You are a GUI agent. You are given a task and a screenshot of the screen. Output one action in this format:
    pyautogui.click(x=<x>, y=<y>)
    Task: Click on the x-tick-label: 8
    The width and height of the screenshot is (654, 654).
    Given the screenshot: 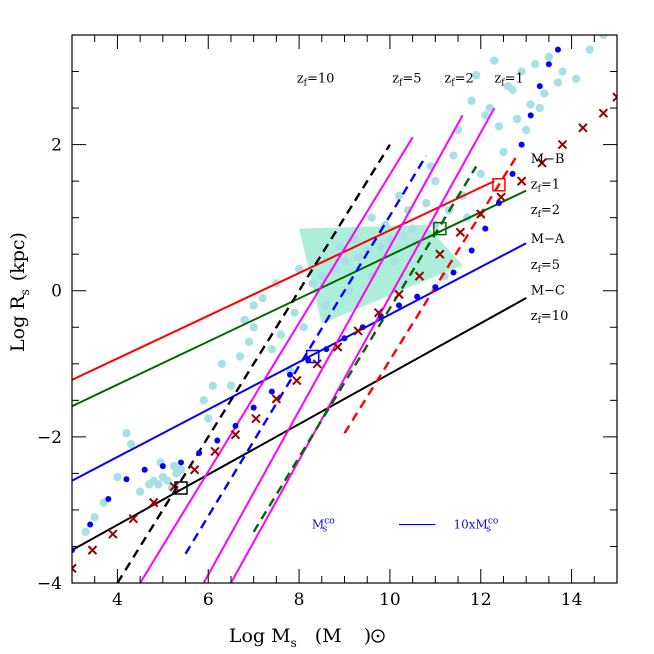 What is the action you would take?
    pyautogui.click(x=299, y=600)
    